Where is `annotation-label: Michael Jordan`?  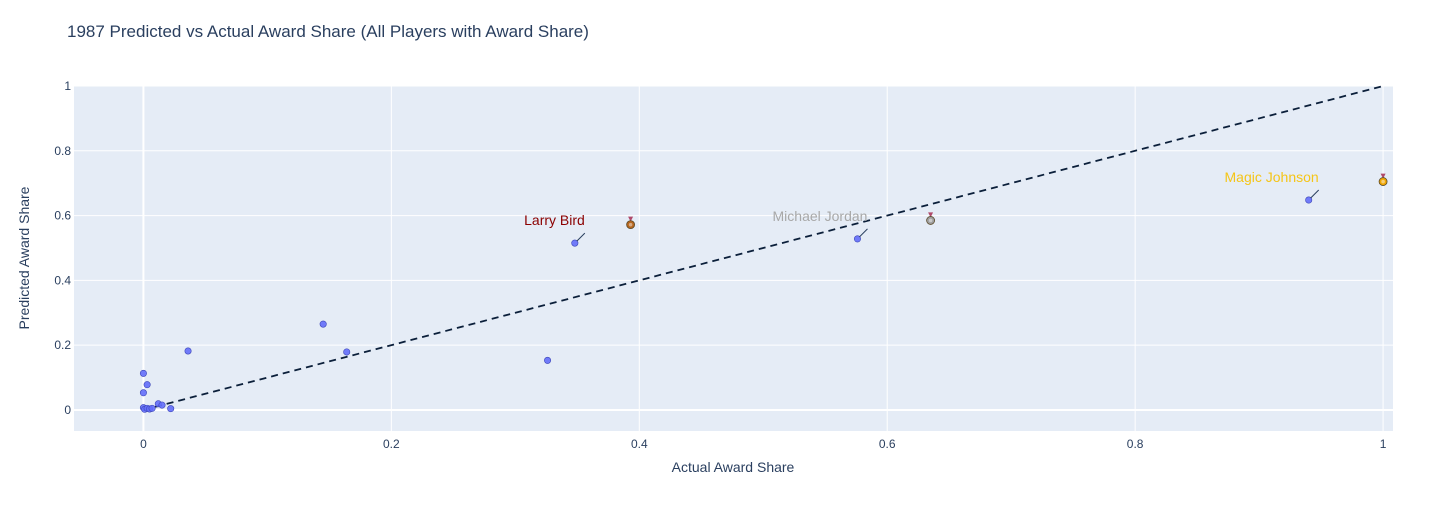
annotation-label: Michael Jordan is located at coordinates (820, 216).